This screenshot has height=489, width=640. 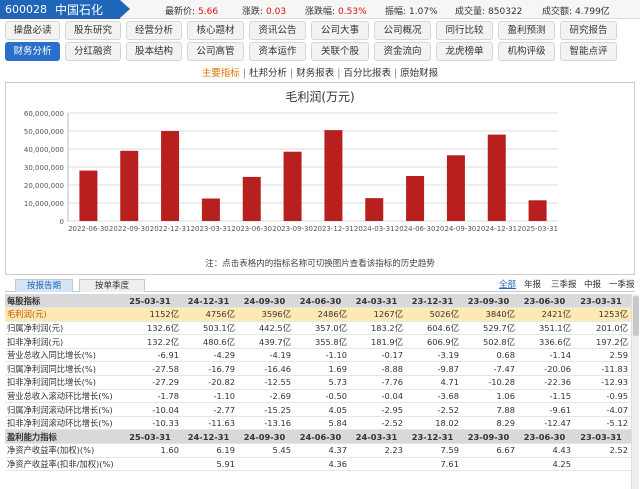 What do you see at coordinates (63, 355) in the screenshot?
I see `metric-name: 营业总收入同比增长(%)` at bounding box center [63, 355].